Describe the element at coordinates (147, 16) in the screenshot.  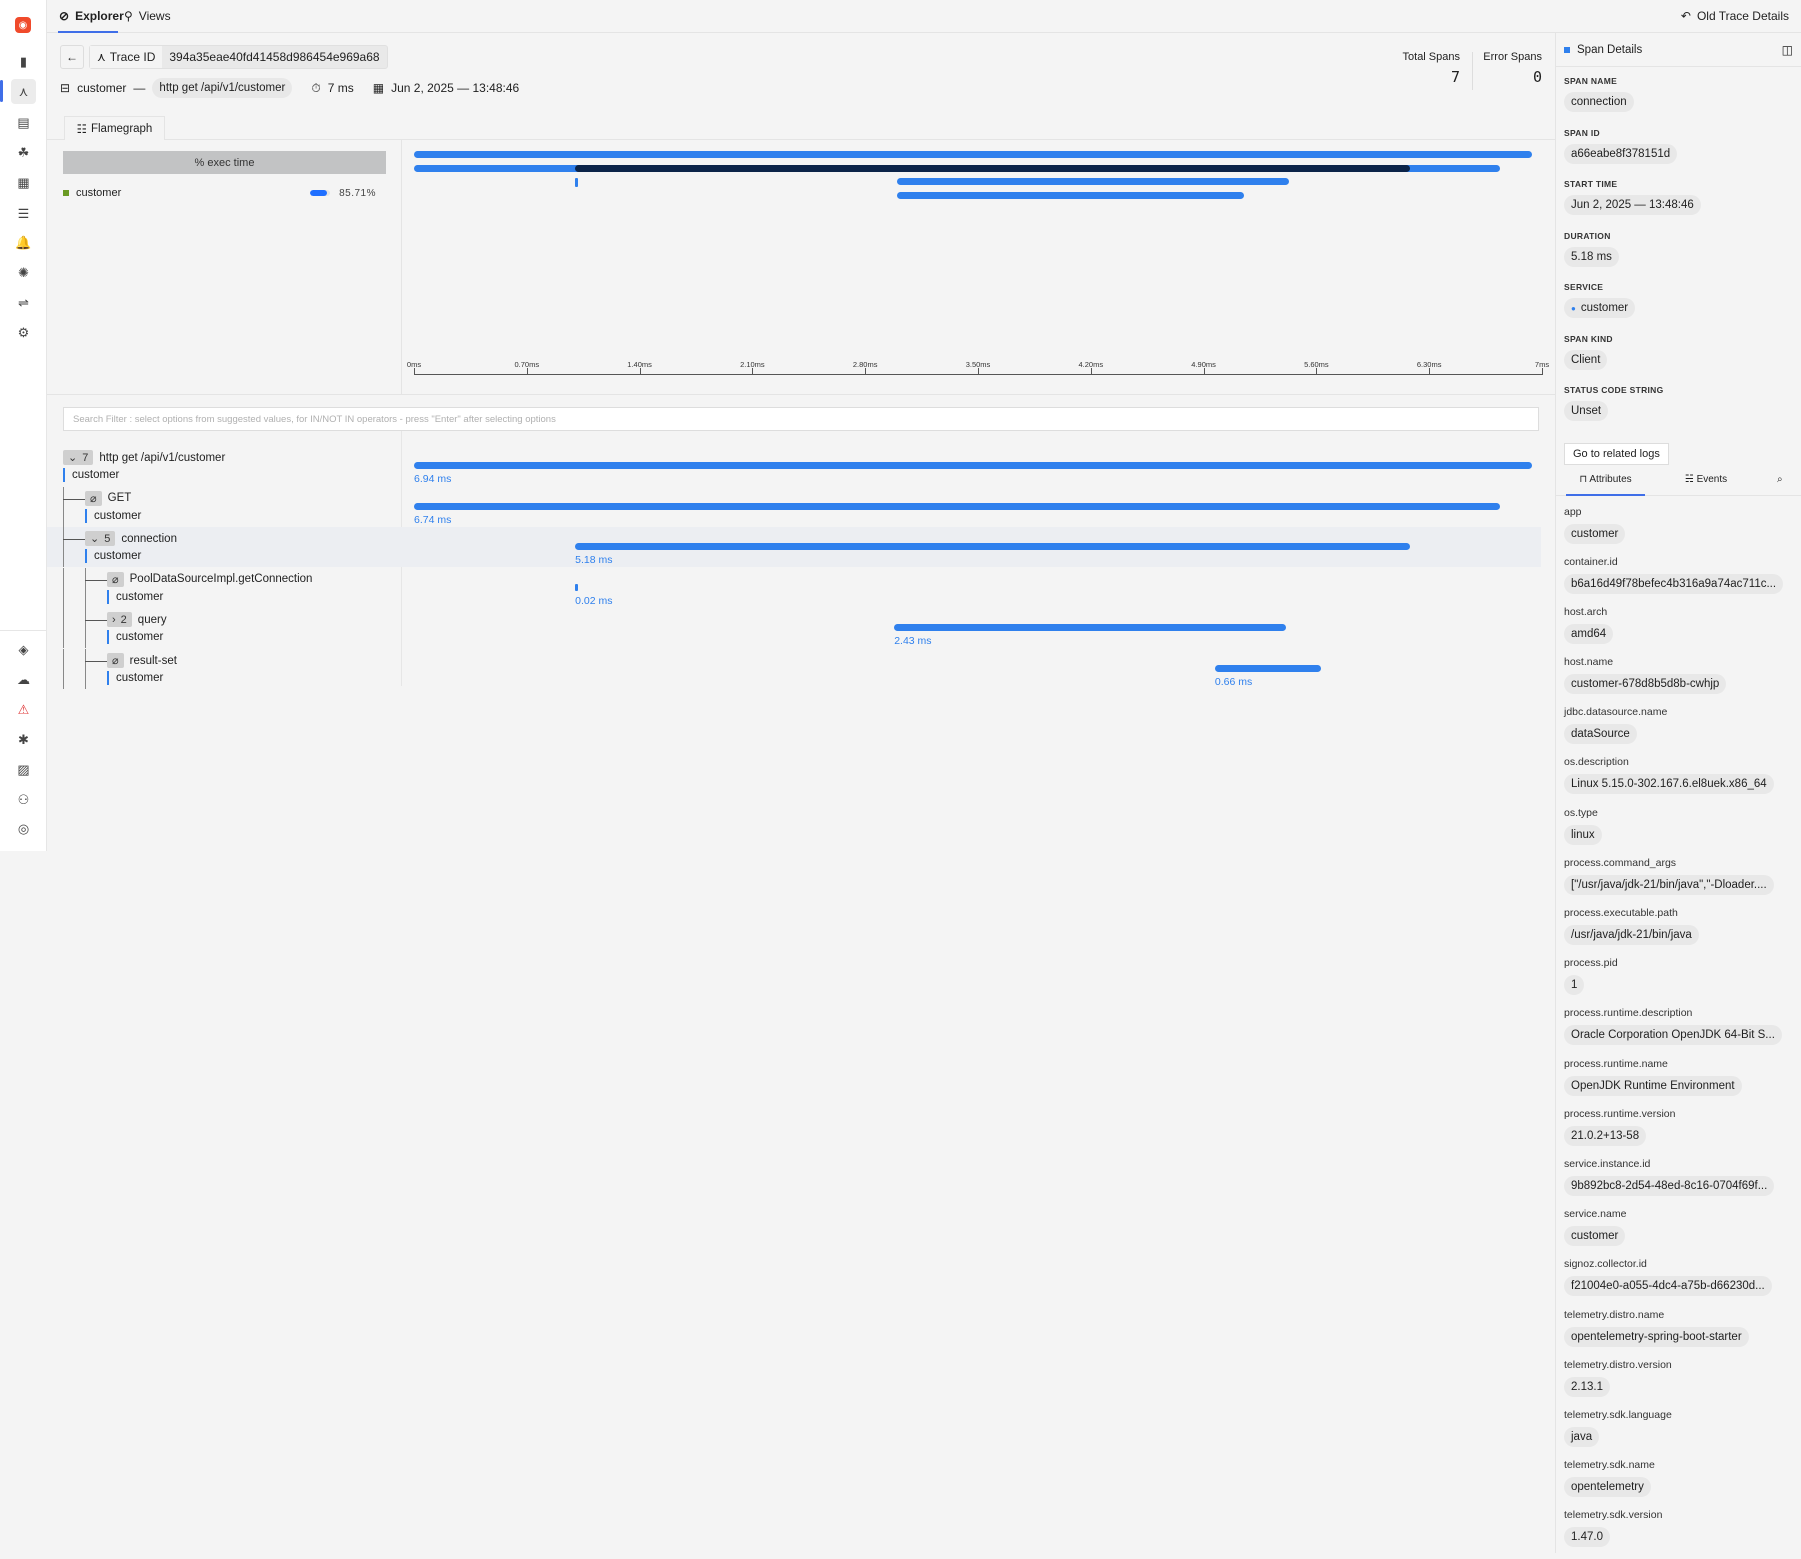
I see `tab-views: ⚲ Views` at that location.